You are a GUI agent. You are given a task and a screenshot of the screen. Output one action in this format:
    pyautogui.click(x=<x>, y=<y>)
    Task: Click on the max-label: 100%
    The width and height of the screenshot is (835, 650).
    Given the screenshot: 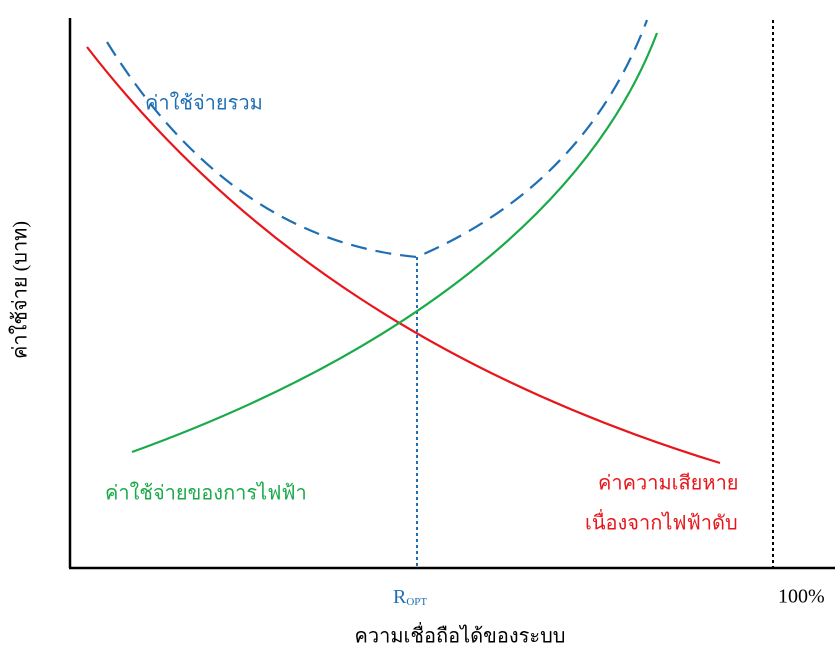 What is the action you would take?
    pyautogui.click(x=801, y=597)
    